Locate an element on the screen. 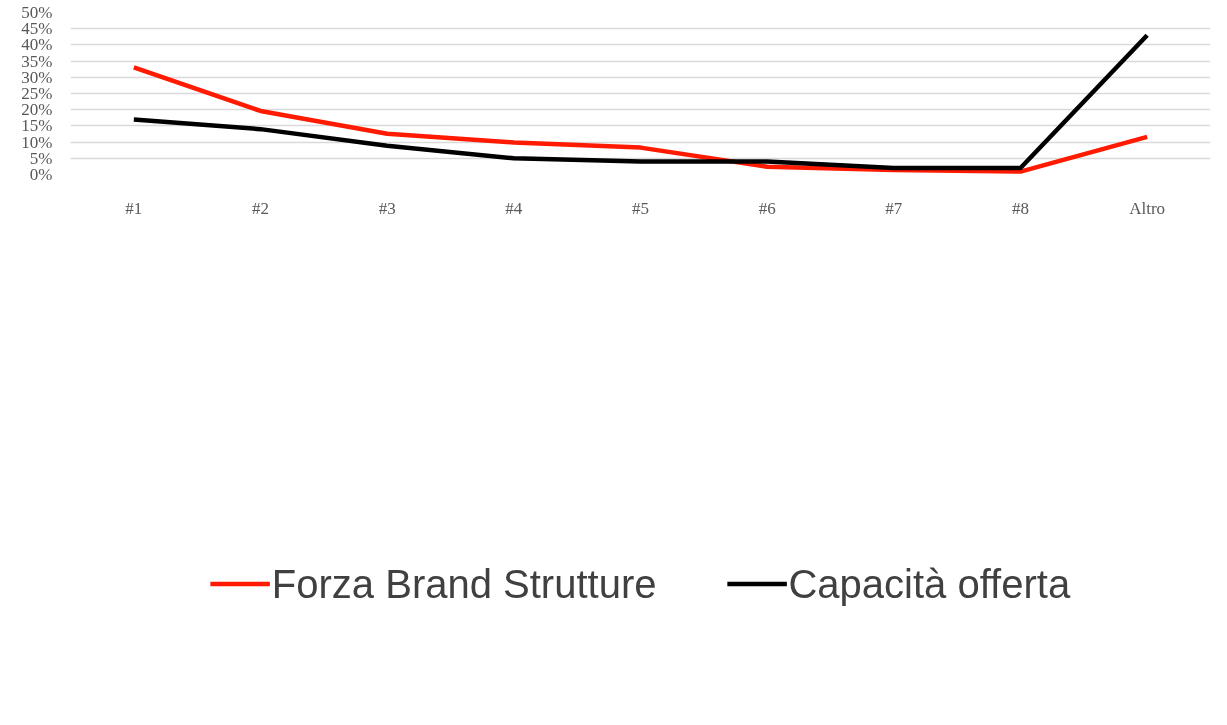 The width and height of the screenshot is (1227, 725). x-tick-label: #7 is located at coordinates (894, 208).